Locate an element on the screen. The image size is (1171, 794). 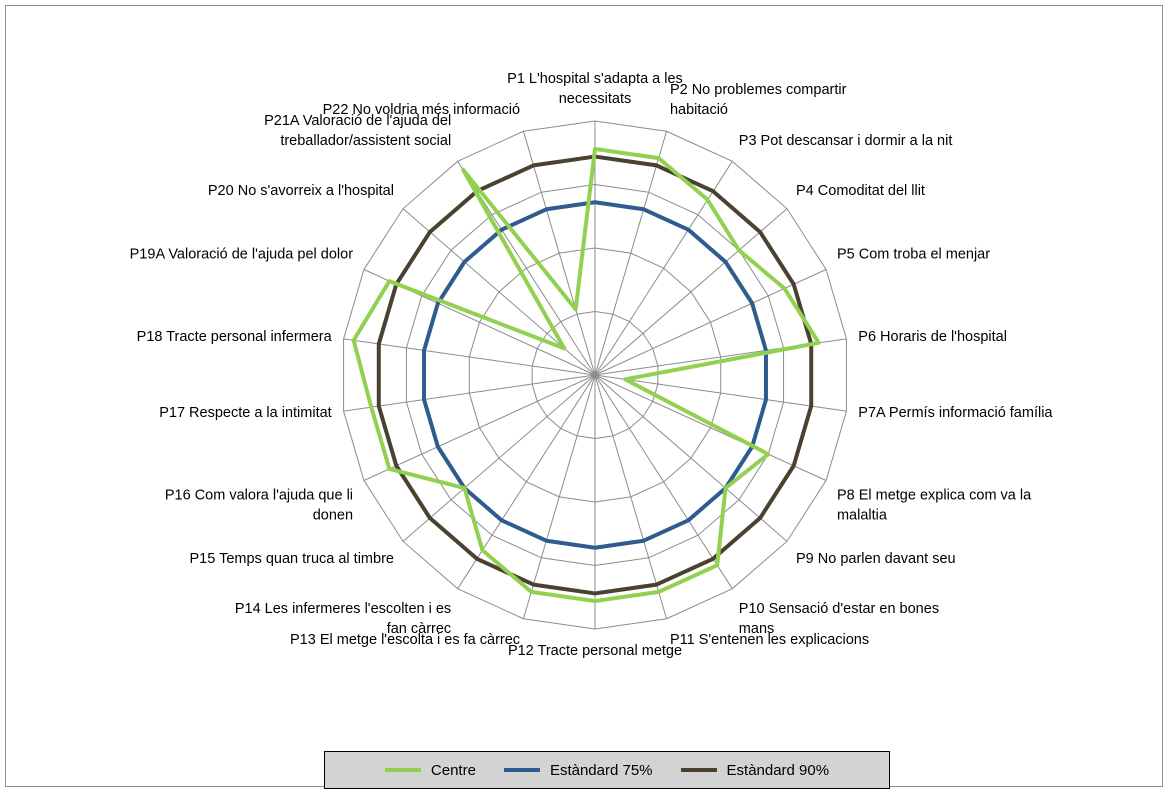
legend-swatch-centre is located at coordinates (402, 770).